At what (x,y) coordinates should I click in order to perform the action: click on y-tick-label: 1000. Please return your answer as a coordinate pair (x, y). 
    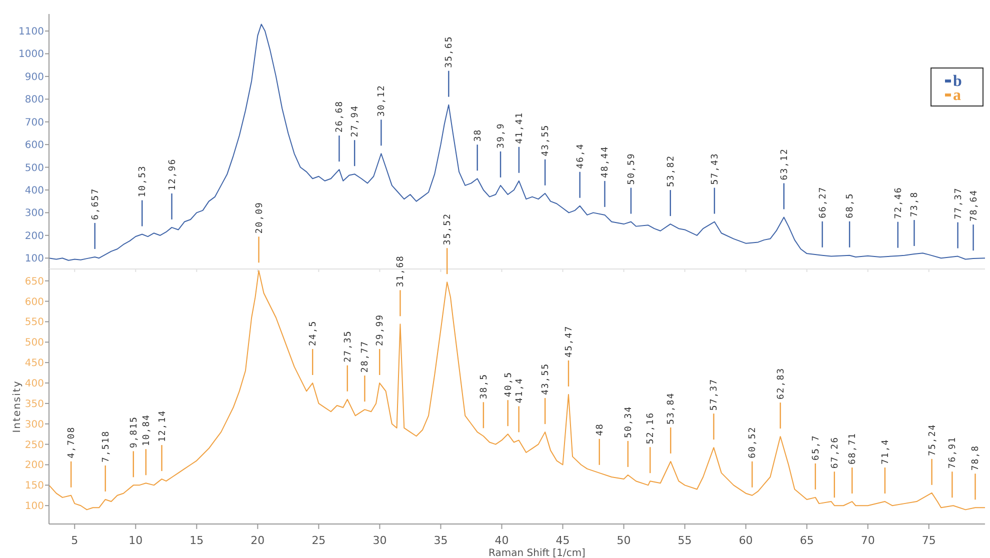
    Looking at the image, I should click on (31, 54).